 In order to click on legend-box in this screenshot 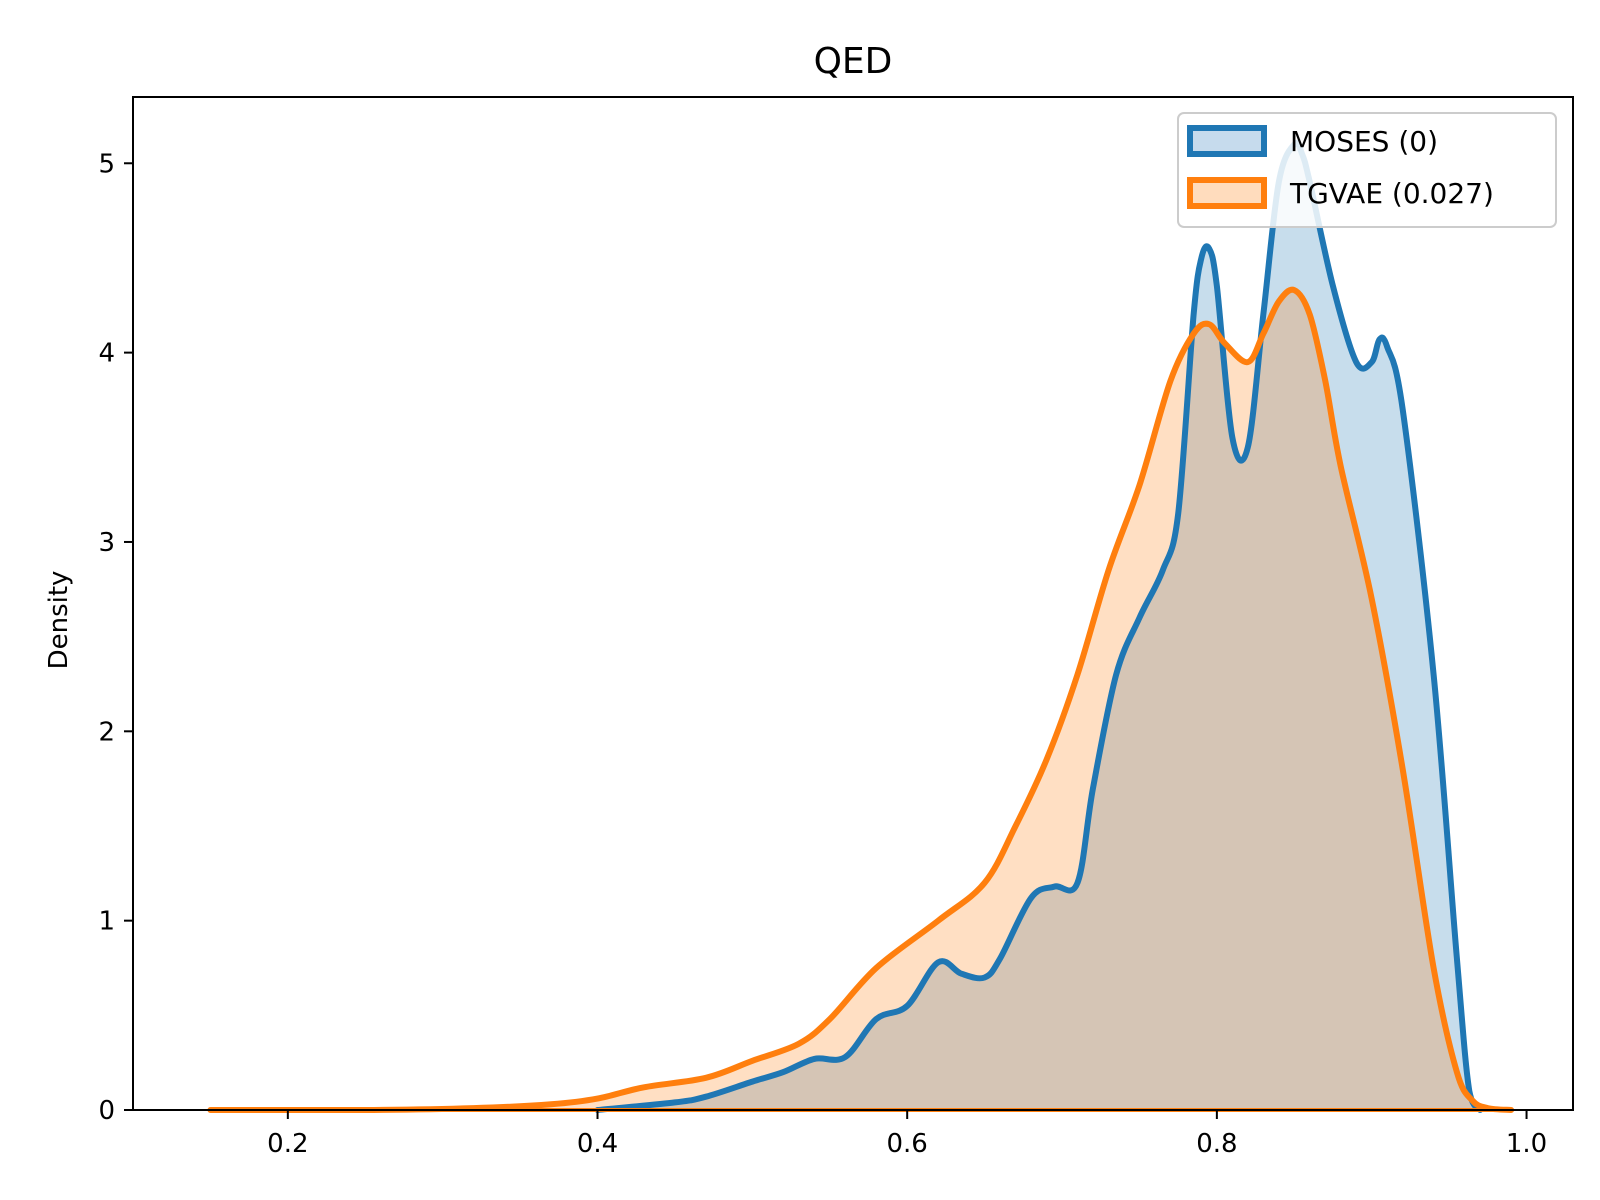, I will do `click(1367, 170)`.